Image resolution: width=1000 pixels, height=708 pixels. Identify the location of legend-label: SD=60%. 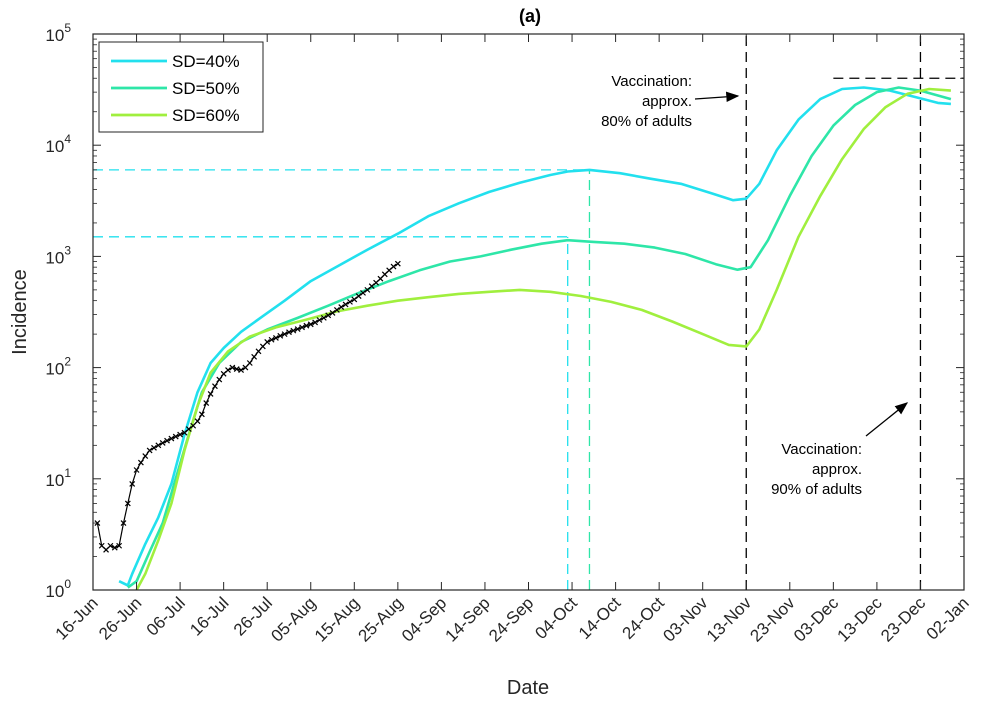
(206, 115).